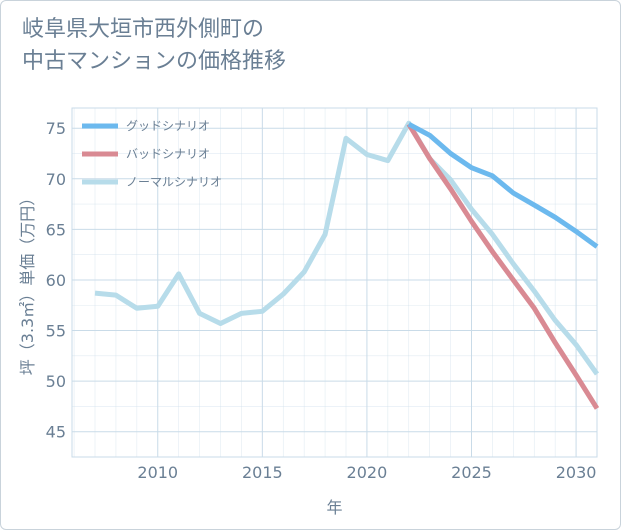 This screenshot has height=530, width=621. I want to click on x-axis-label: 年, so click(334, 507).